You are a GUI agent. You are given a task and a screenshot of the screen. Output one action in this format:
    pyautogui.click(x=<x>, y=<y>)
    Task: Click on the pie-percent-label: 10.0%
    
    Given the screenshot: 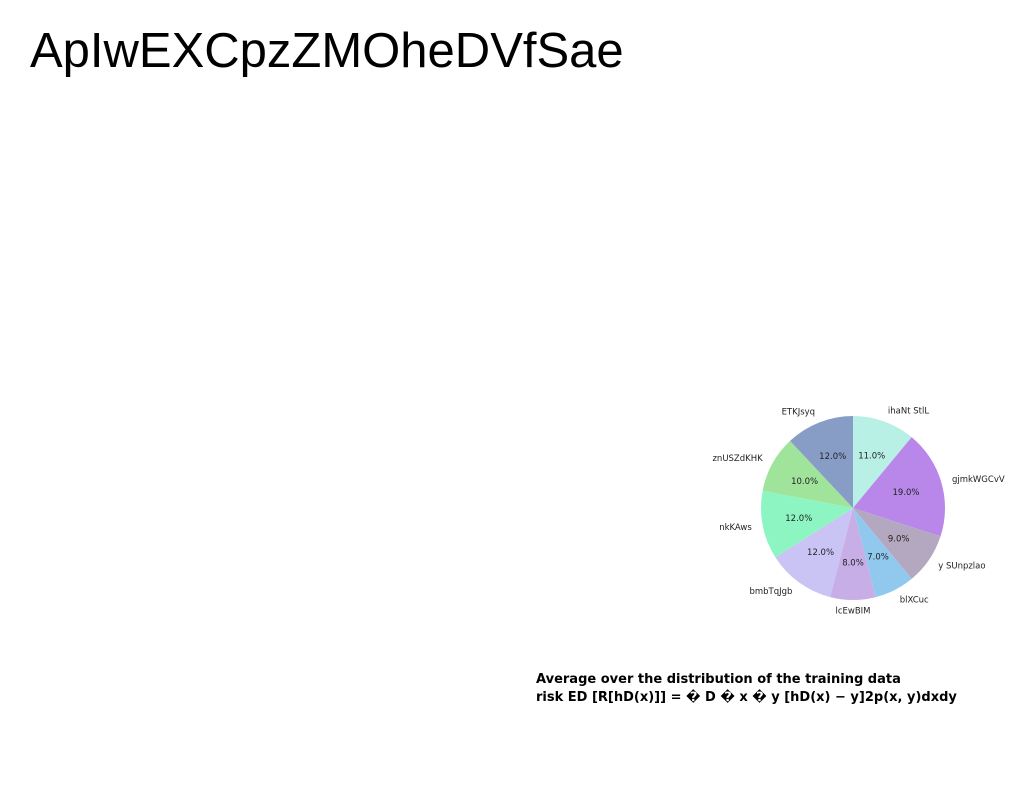 What is the action you would take?
    pyautogui.click(x=804, y=482)
    